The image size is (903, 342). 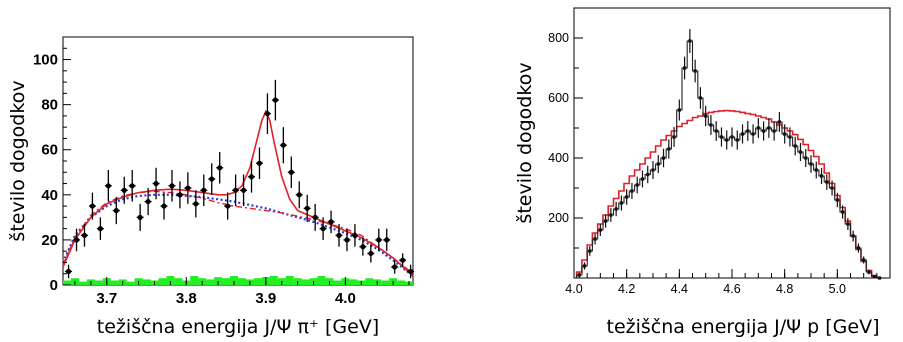 I want to click on x-tick-label: 3.8, so click(x=186, y=298).